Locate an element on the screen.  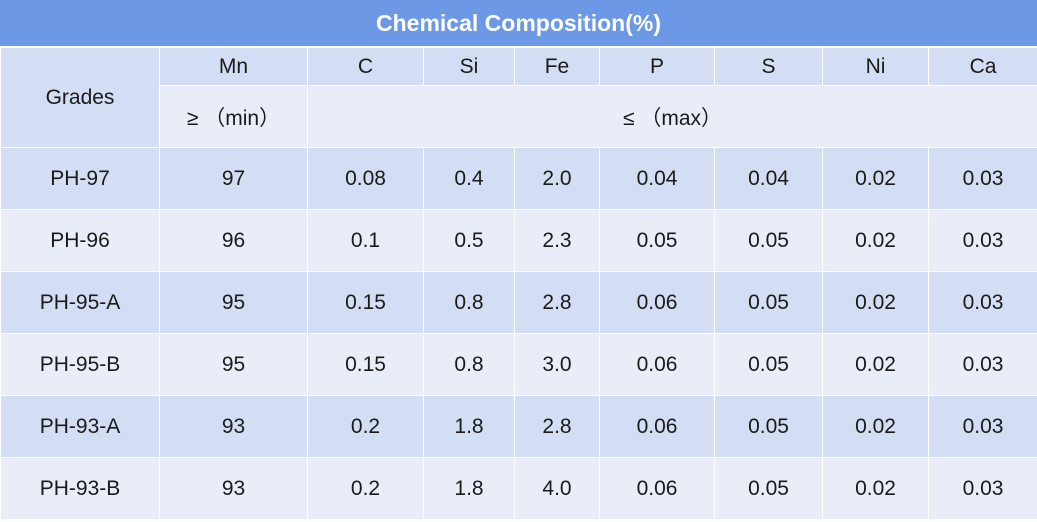
table-row: PH-95-A 95 0.15 0.8 2.8 0.06 0.05 0.02 0.03 is located at coordinates (518, 302).